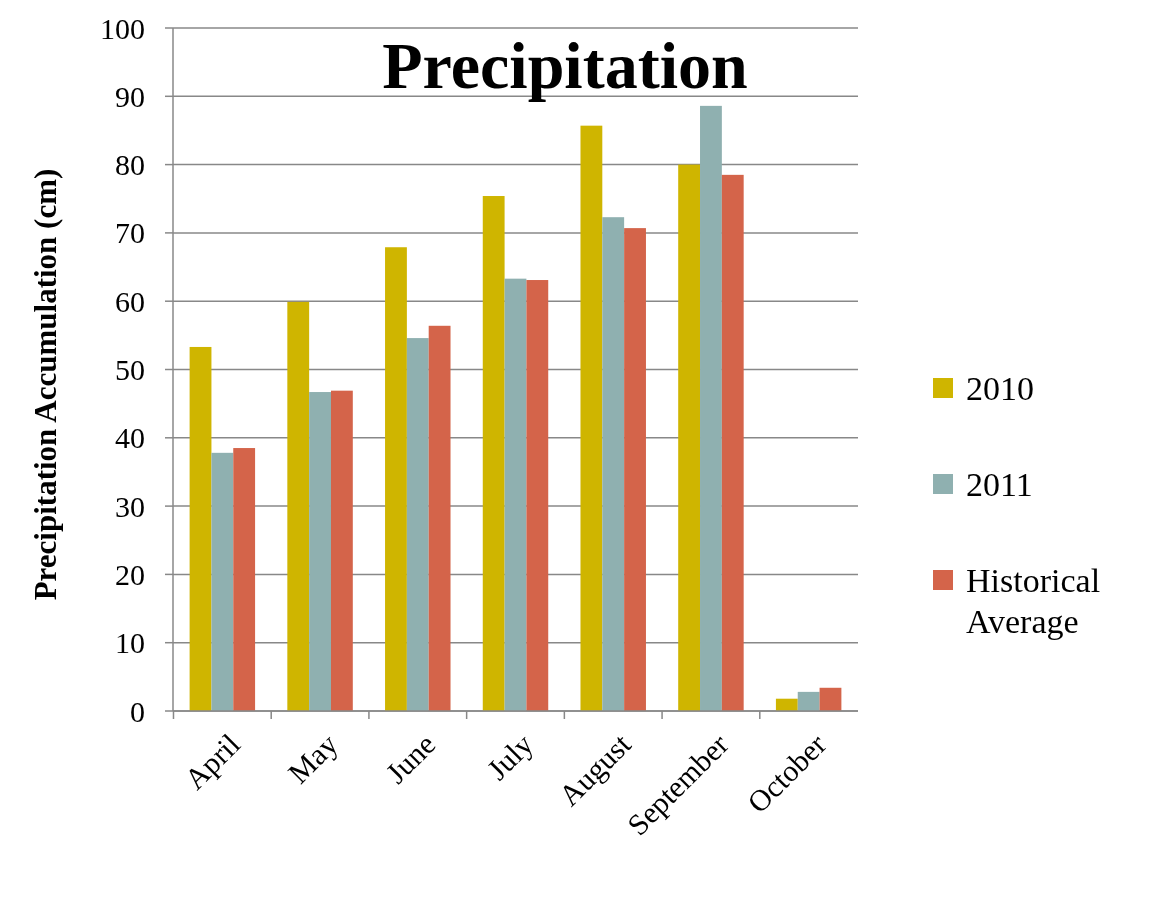 This screenshot has height=910, width=1150. What do you see at coordinates (1000, 388) in the screenshot?
I see `legend-label: 2010` at bounding box center [1000, 388].